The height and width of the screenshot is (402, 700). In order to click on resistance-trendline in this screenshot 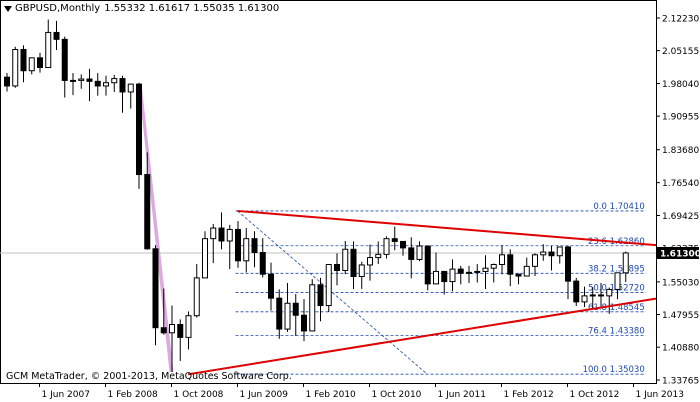, I will do `click(447, 228)`.